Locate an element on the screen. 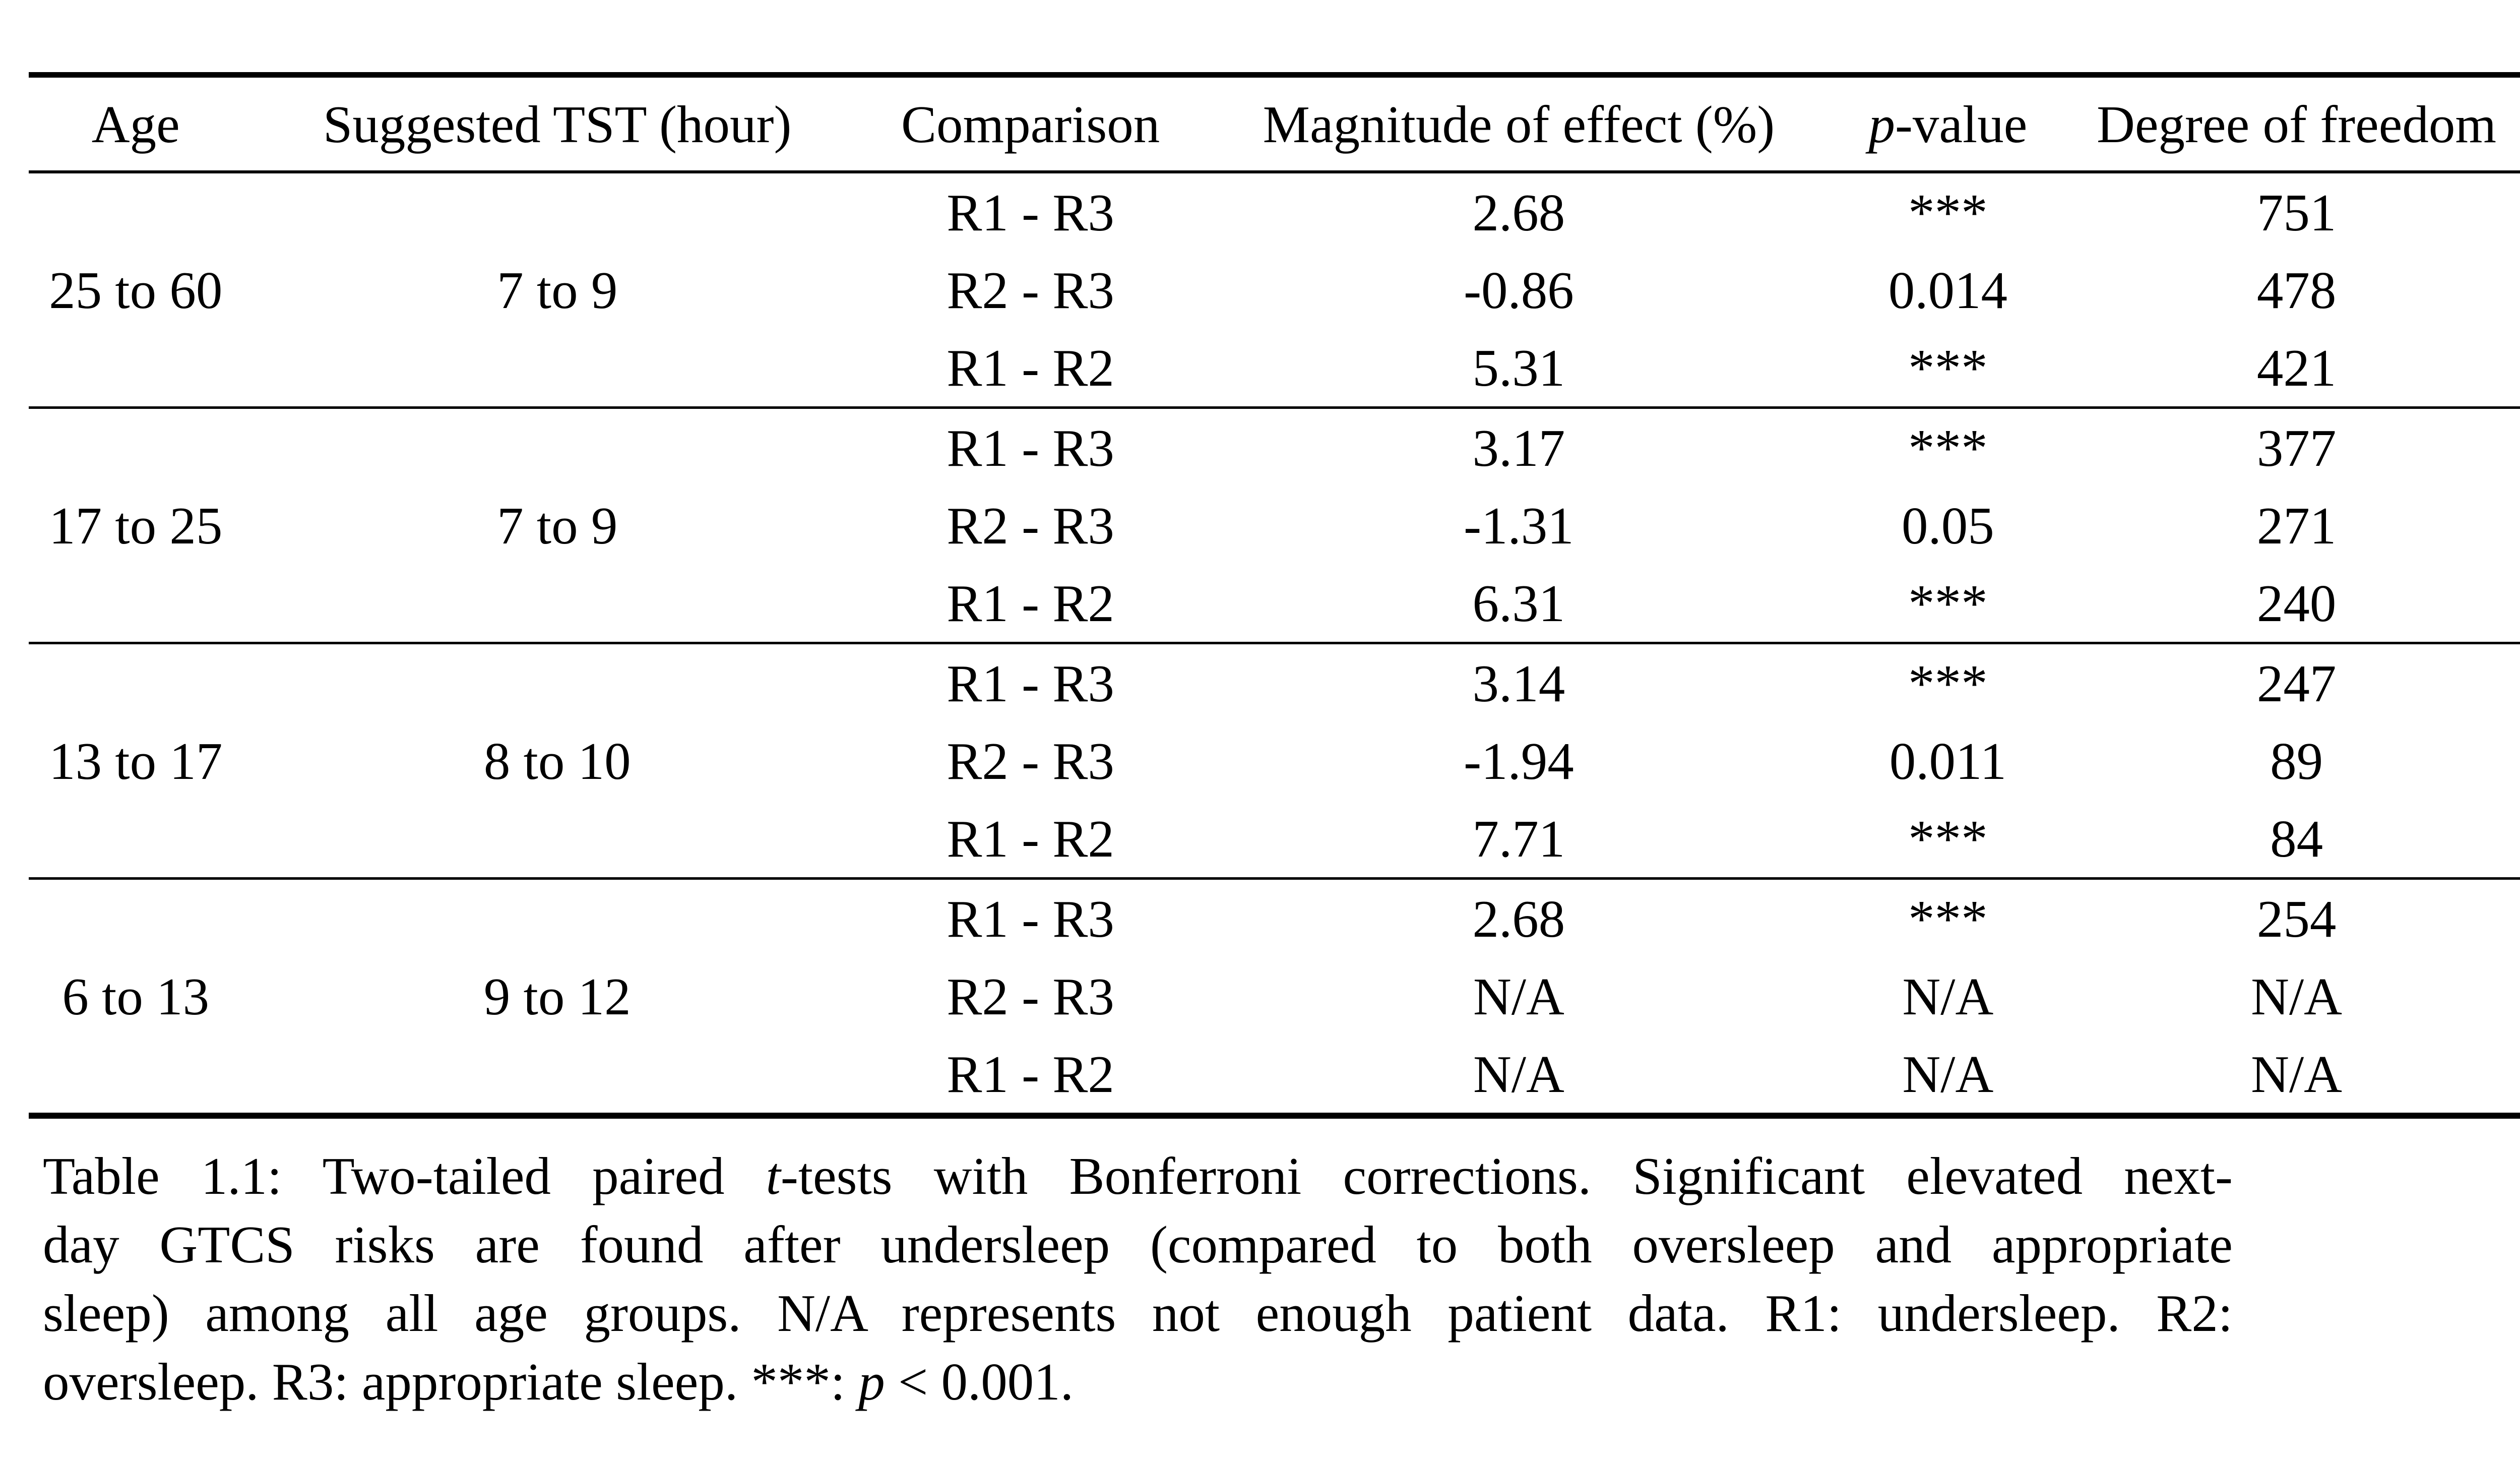  magnitude-cell: 6.31 is located at coordinates (1518, 603).